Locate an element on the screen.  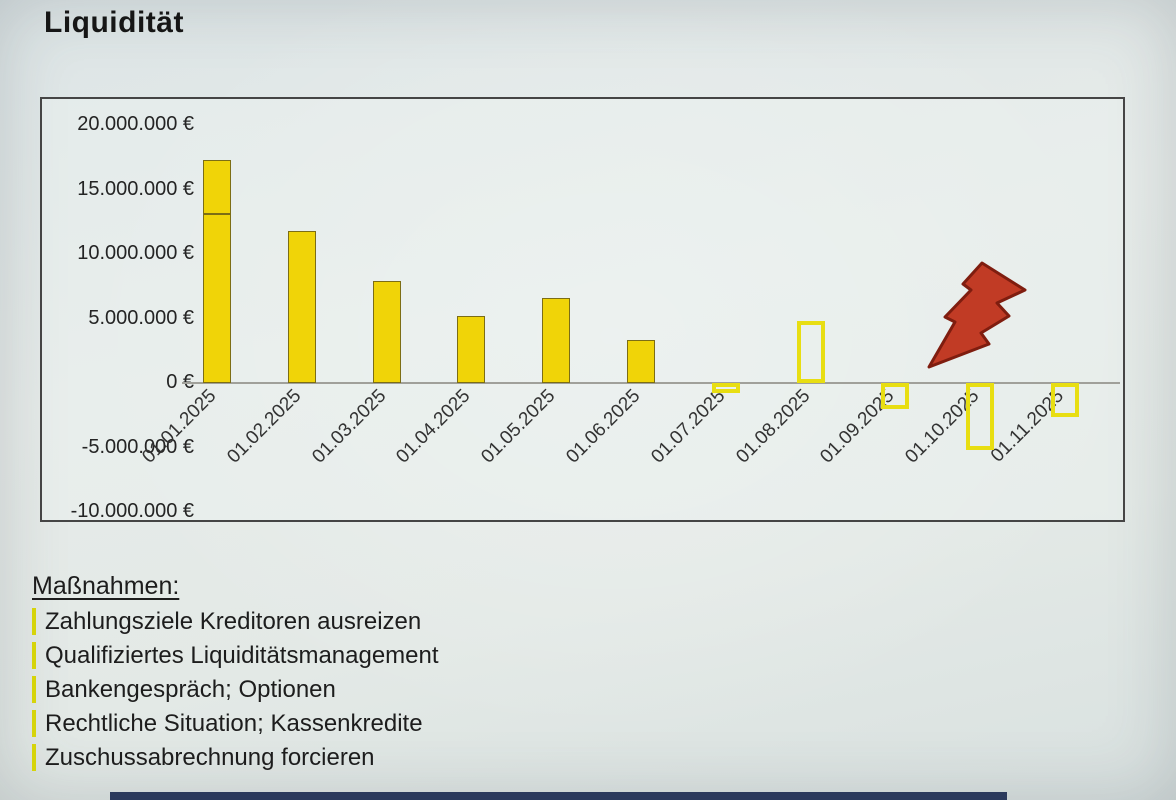
y-axis-tick-label: 0 € is located at coordinates (180, 382).